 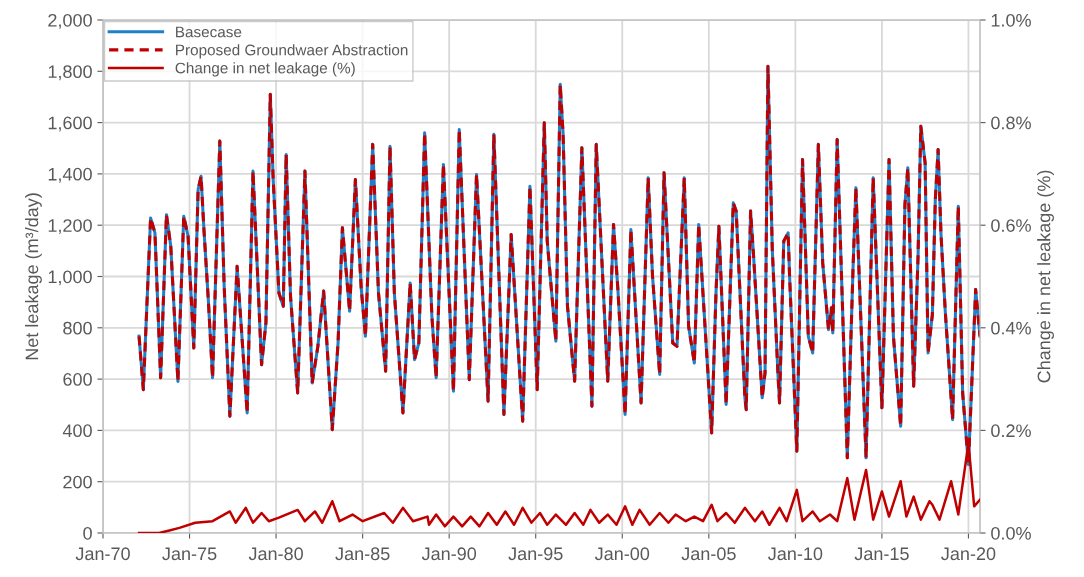 I want to click on y2-tick-label: 1.0%, so click(x=1011, y=20).